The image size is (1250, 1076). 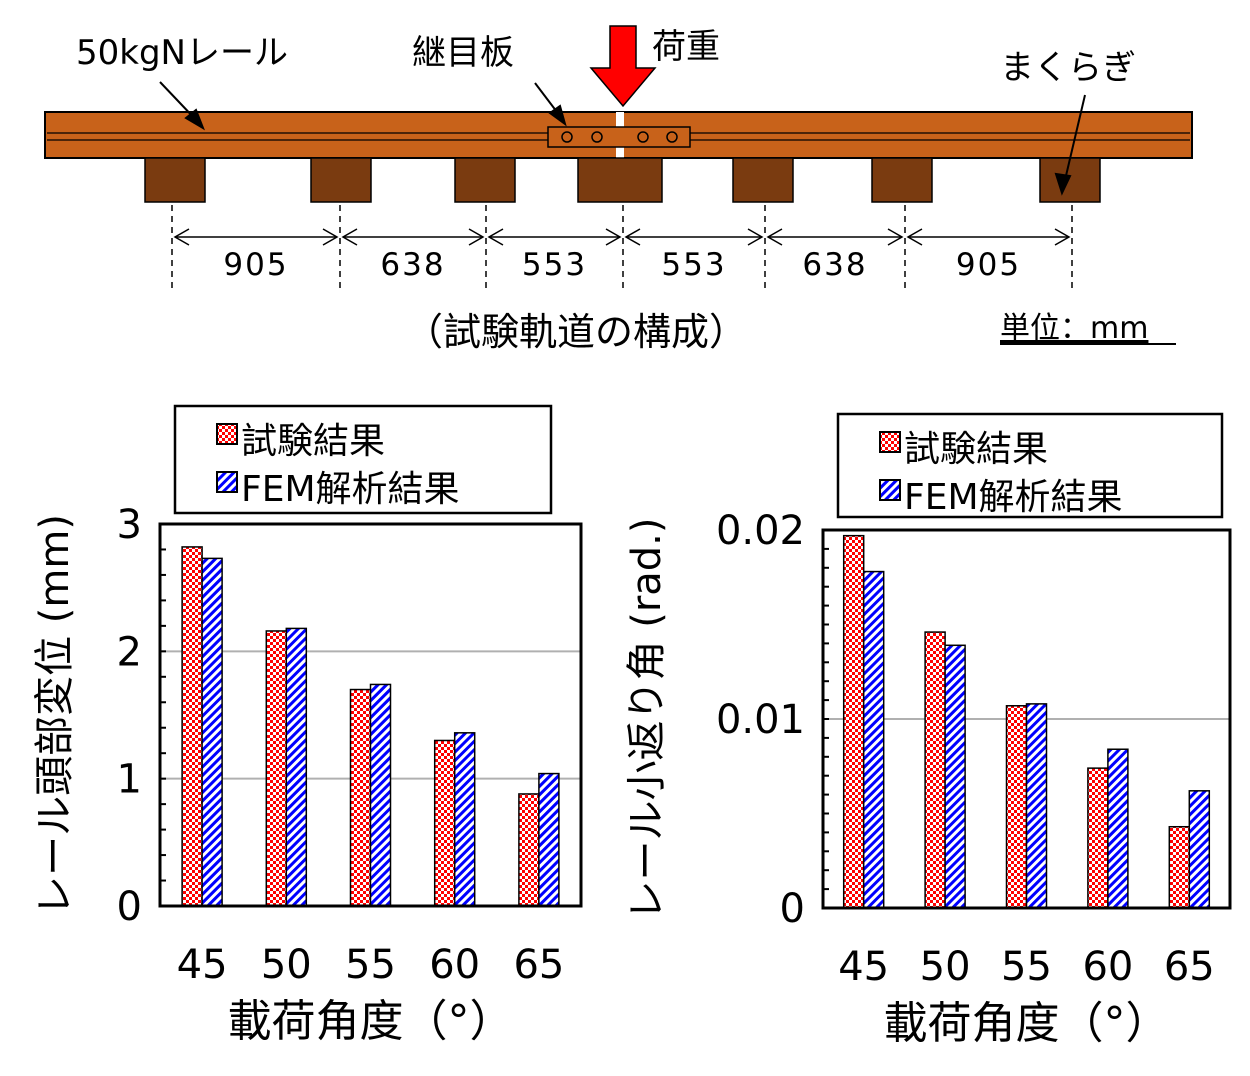 What do you see at coordinates (576, 332) in the screenshot?
I see `caption: （試験軌道の構成）` at bounding box center [576, 332].